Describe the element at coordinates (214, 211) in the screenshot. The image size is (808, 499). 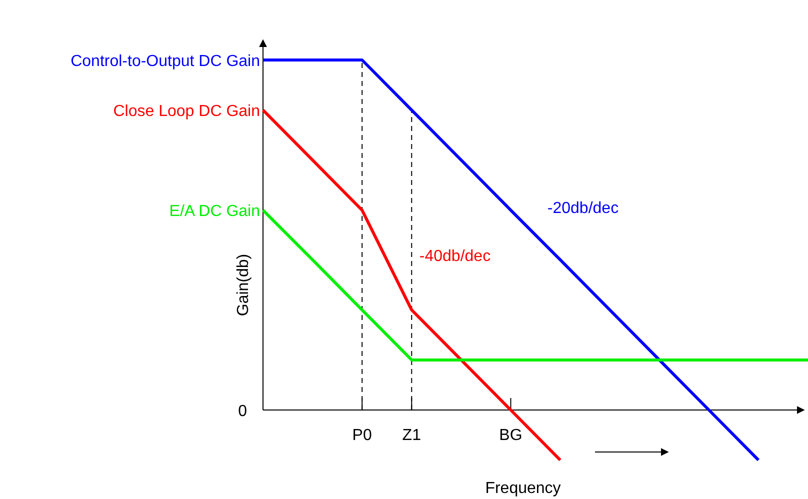
I see `series-label: E/A DC Gain` at that location.